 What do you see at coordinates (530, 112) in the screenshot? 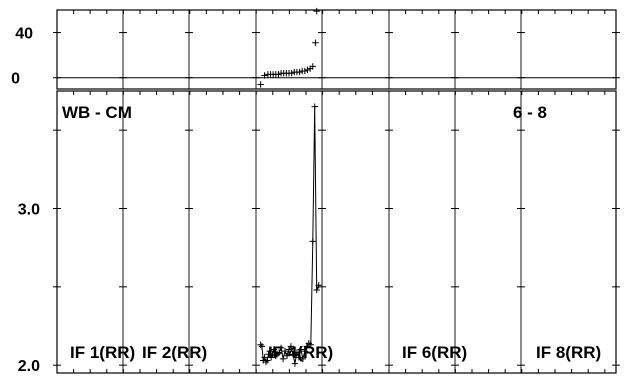
I see `channel-range-annotation: 6 - 8` at bounding box center [530, 112].